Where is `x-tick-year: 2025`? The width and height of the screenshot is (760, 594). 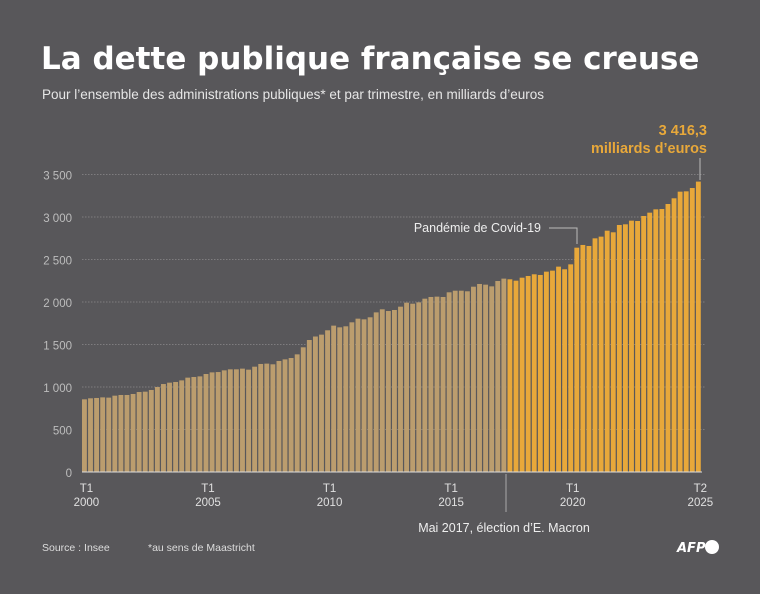
x-tick-year: 2025 is located at coordinates (701, 503).